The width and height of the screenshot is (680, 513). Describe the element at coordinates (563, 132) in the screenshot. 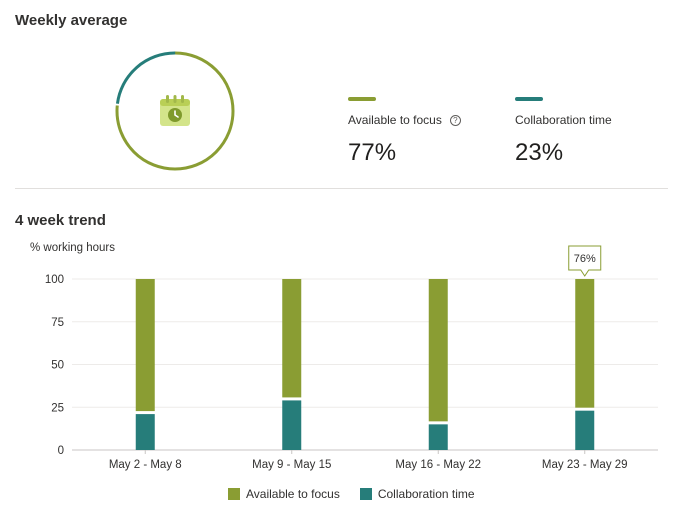

I see `stat-collaboration-time: Collaboration time 23%` at that location.